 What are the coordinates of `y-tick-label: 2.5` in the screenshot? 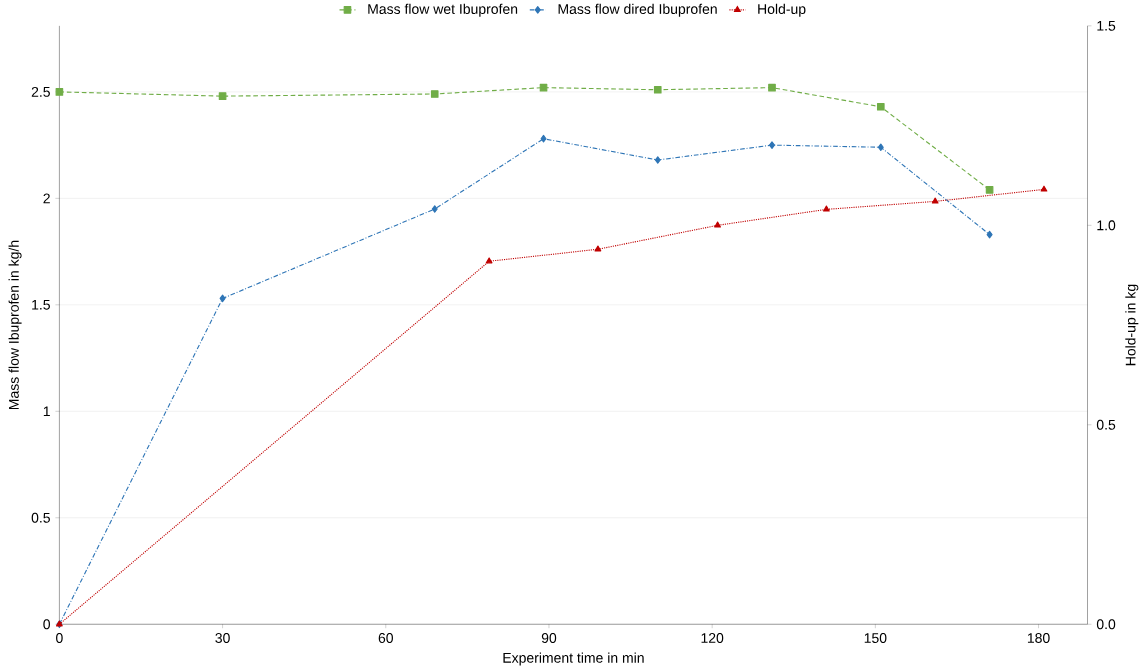 It's located at (40, 91).